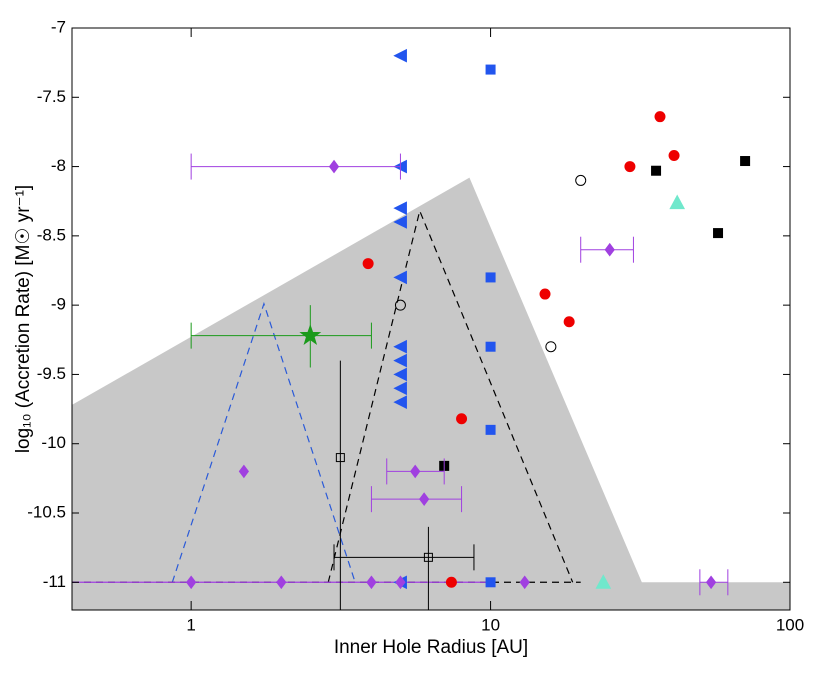 The image size is (830, 680). Describe the element at coordinates (23, 319) in the screenshot. I see `y-axis-label: log₁₀ (Accretion Rate) [M☉ yr⁻¹]` at that location.